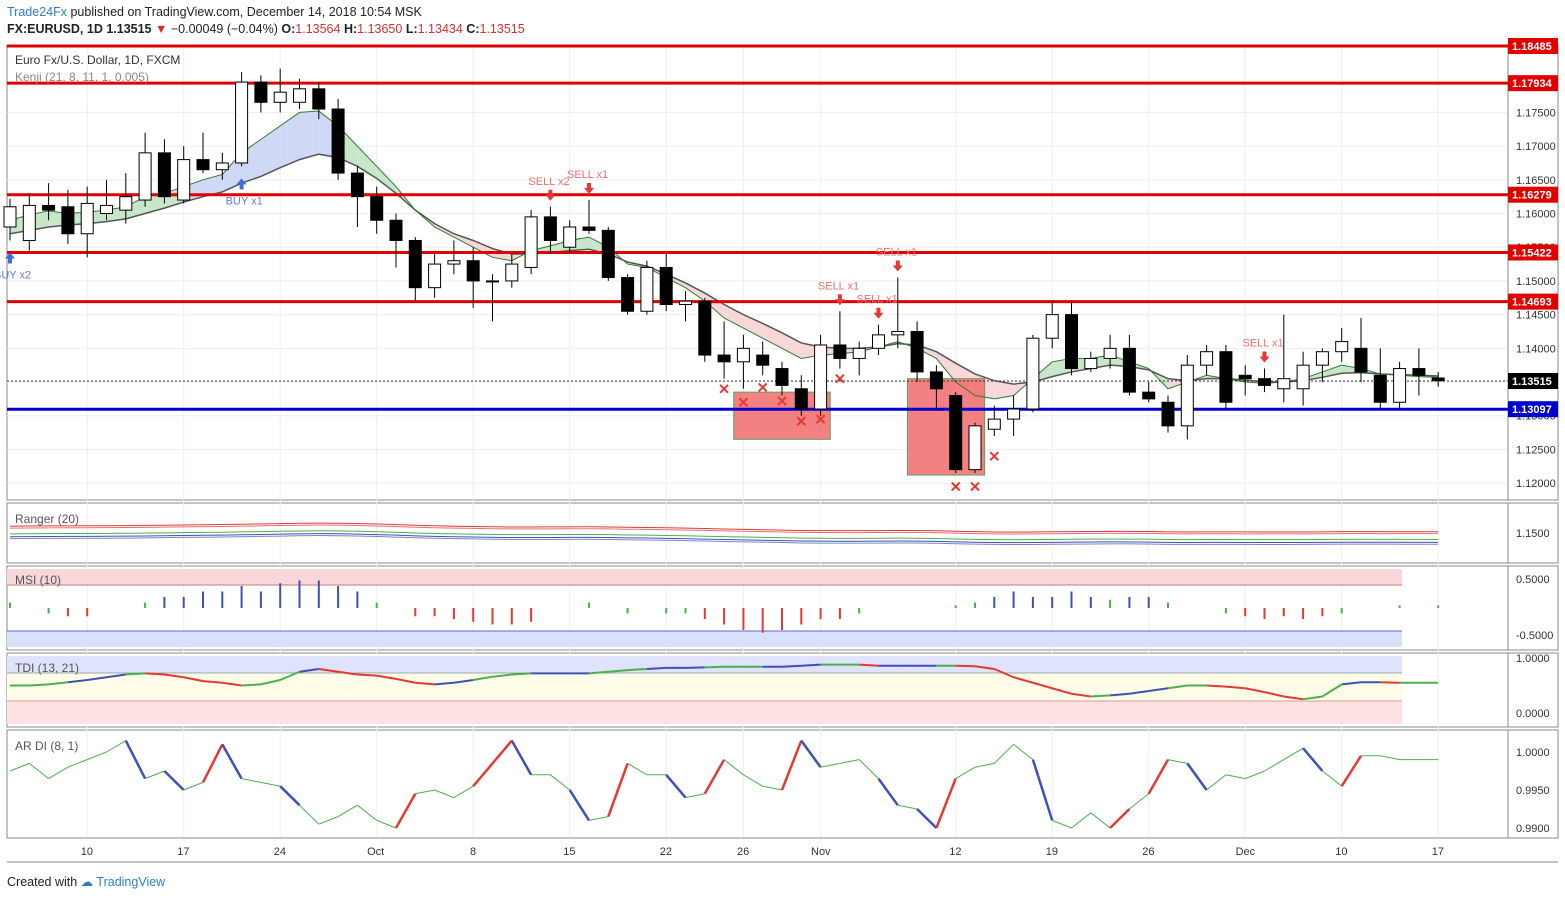 Image resolution: width=1565 pixels, height=899 pixels. Describe the element at coordinates (131, 882) in the screenshot. I see `footer-brand: TradingView` at that location.